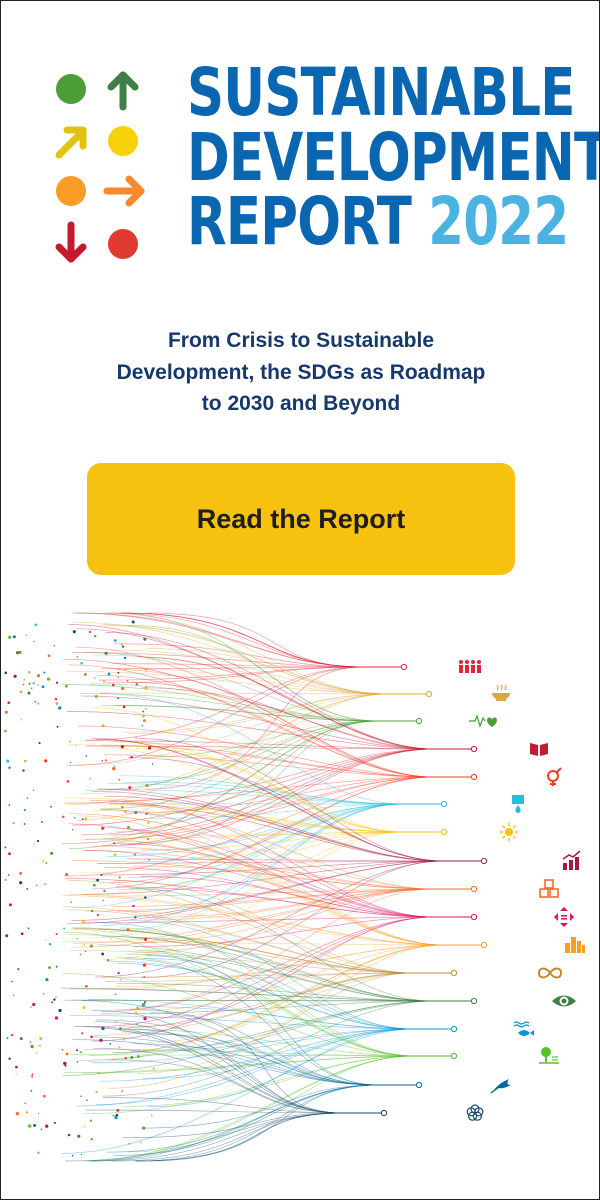 This screenshot has height=1200, width=600. What do you see at coordinates (393, 157) in the screenshot?
I see `report-title: SUSTAINABLE DEVELOPMENT REPORT 2022` at bounding box center [393, 157].